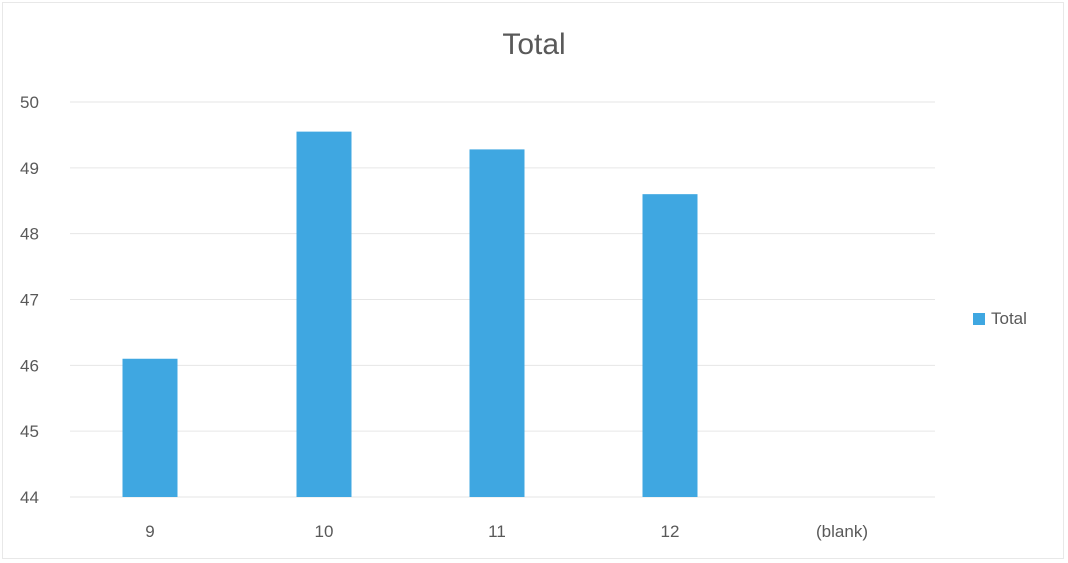  I want to click on y-tick-label: 49, so click(29, 168).